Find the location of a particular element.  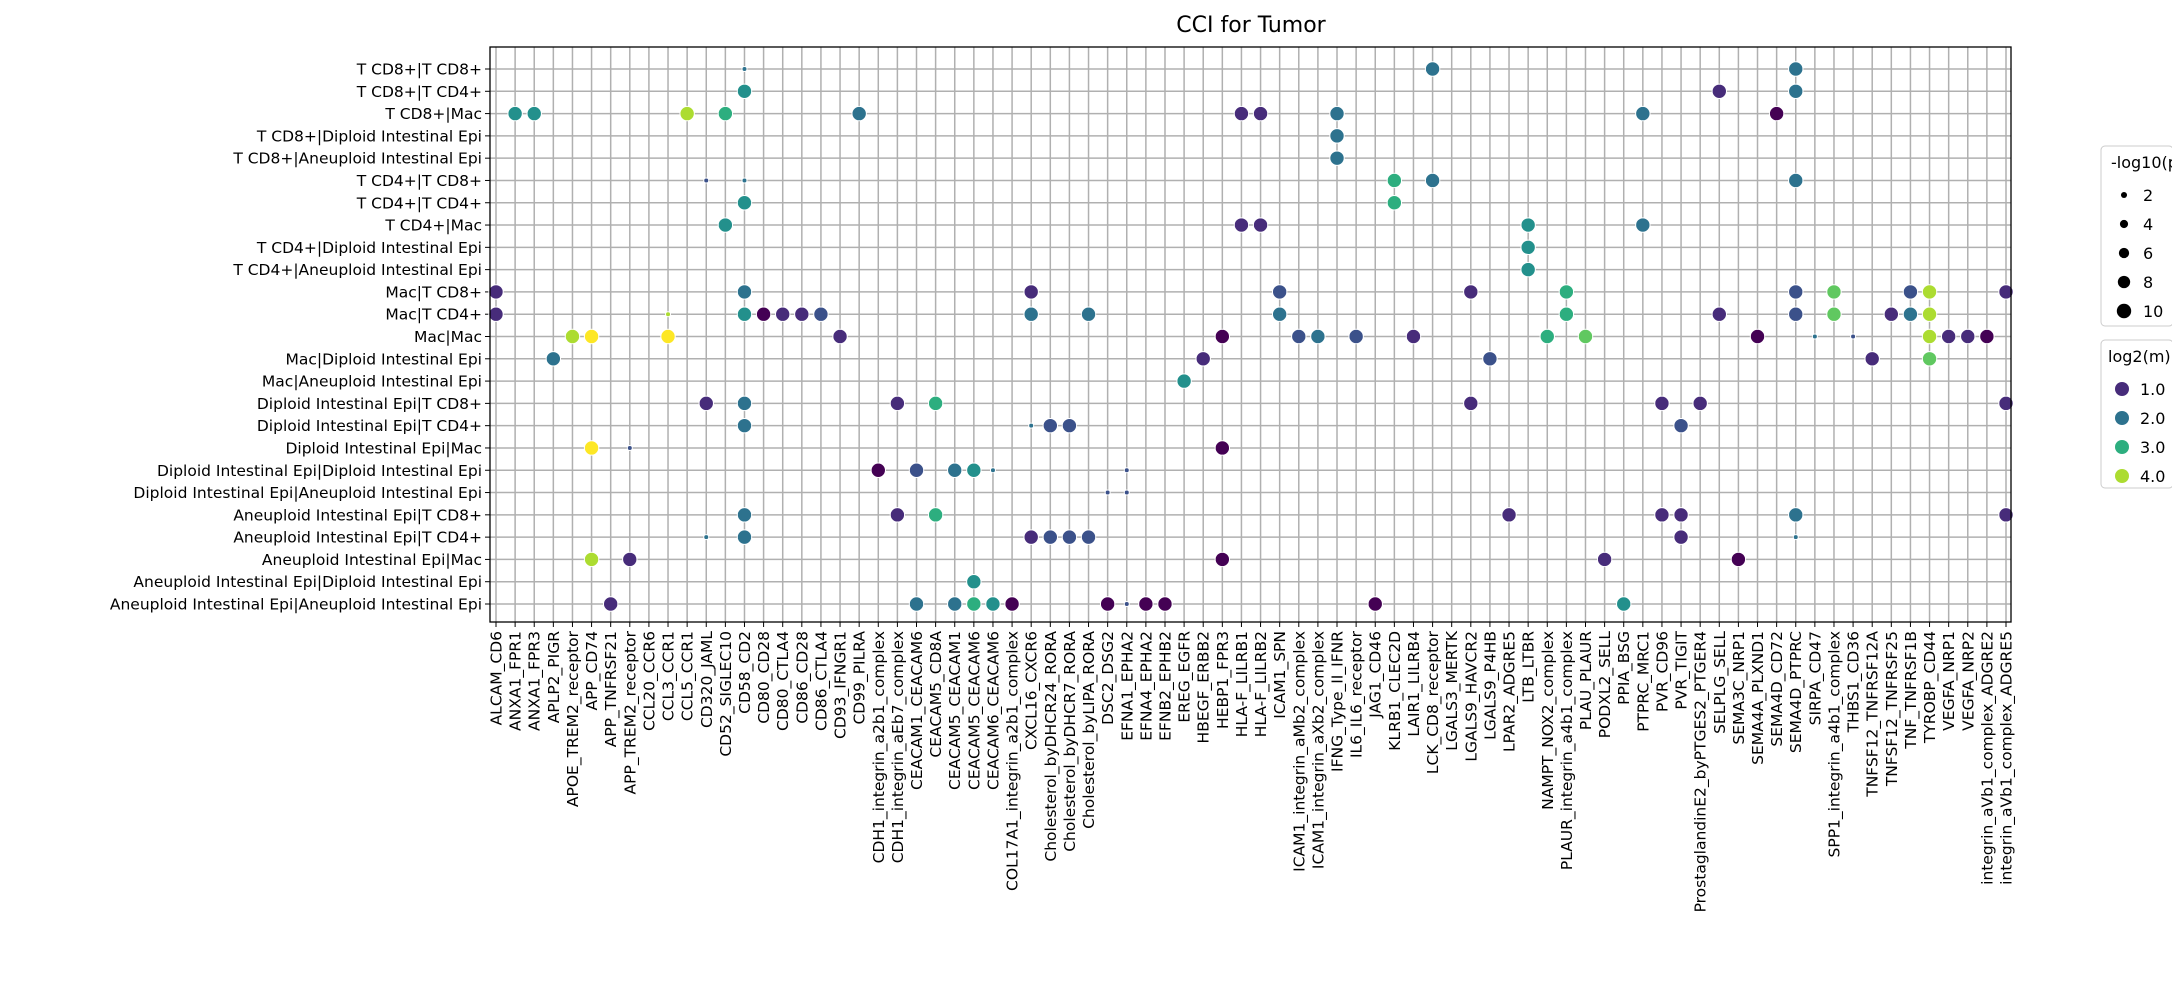

y-tick-label: T CD8+|Aneuploid Intestinal Epi is located at coordinates (357, 159).